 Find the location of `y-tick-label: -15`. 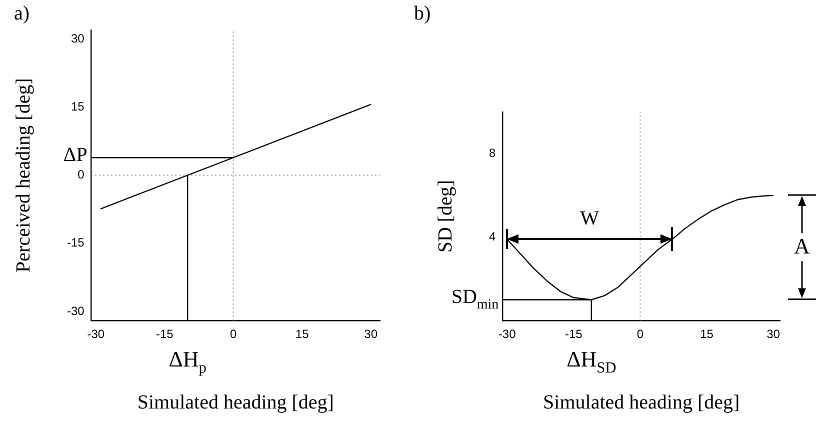

y-tick-label: -15 is located at coordinates (76, 243).